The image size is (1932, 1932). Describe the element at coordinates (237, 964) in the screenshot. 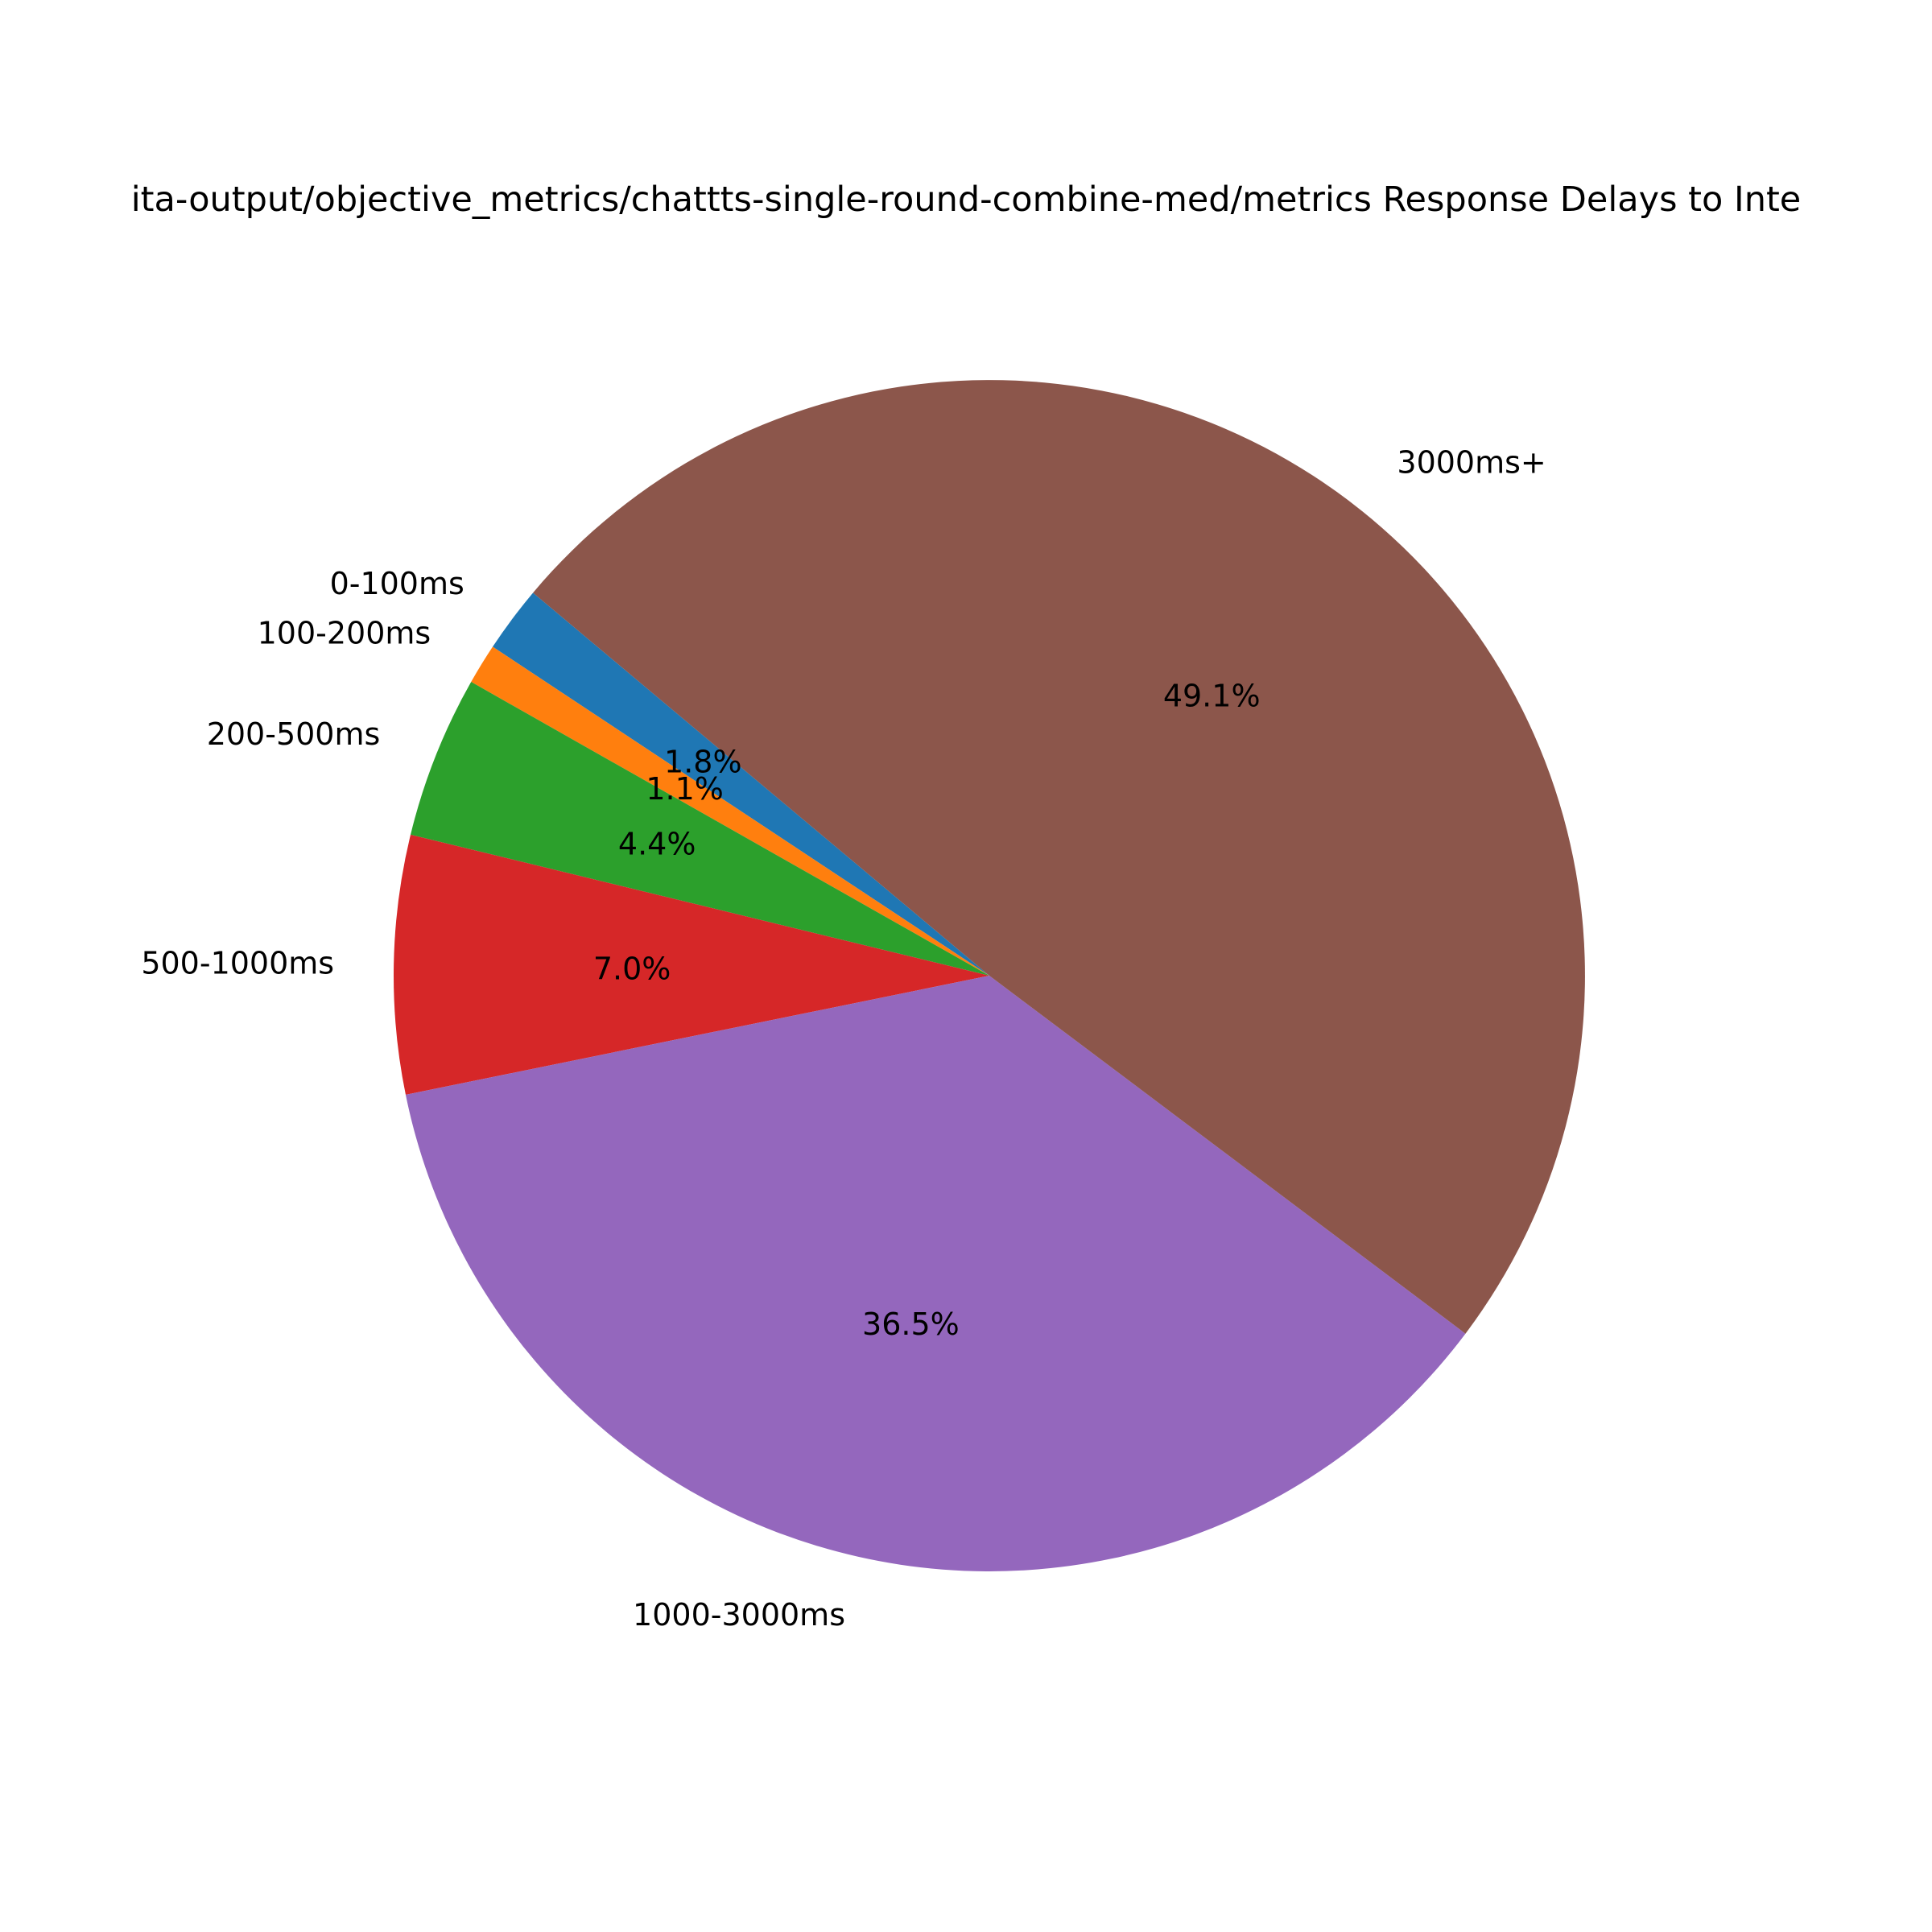

I see `slice-label-500-1000ms: 500-1000ms` at that location.